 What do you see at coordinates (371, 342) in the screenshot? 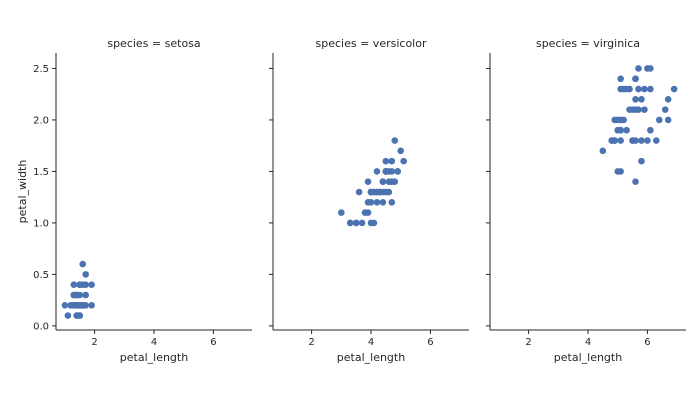
I see `x-tick-label-1-1: 4` at bounding box center [371, 342].